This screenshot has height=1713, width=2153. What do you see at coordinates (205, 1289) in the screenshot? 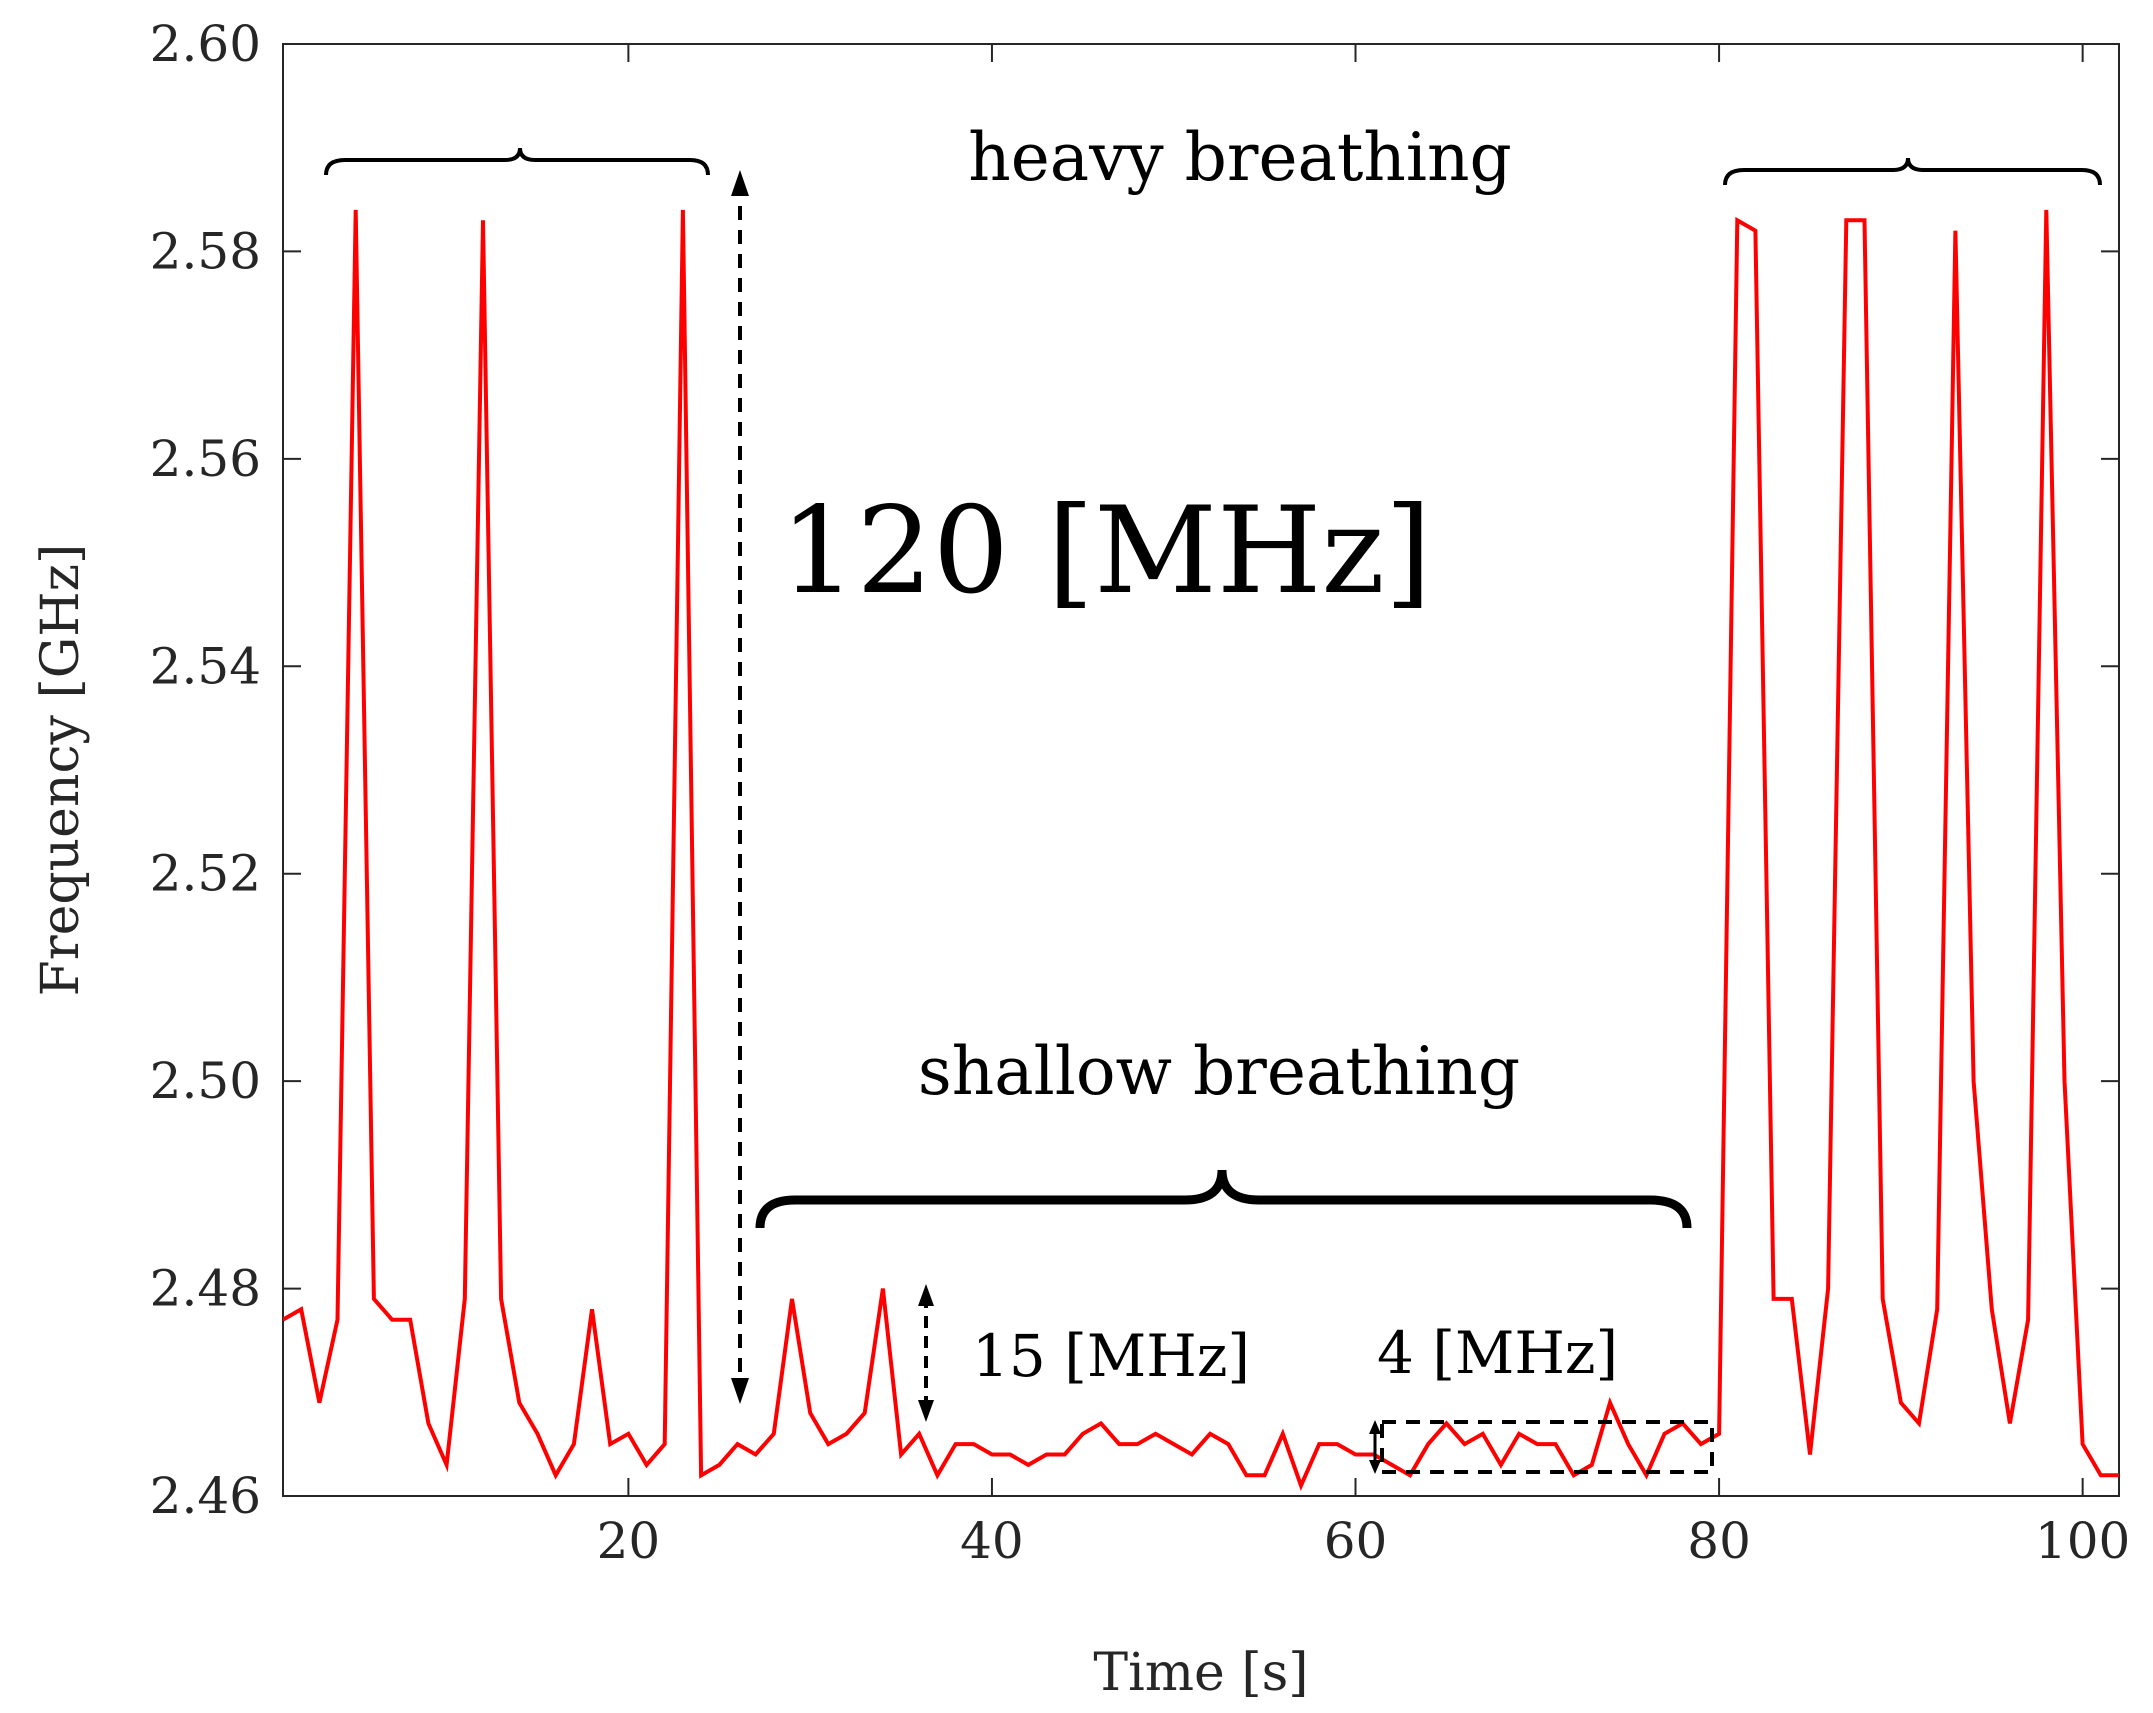
I see `y-tick-label: 2.48` at bounding box center [205, 1289].